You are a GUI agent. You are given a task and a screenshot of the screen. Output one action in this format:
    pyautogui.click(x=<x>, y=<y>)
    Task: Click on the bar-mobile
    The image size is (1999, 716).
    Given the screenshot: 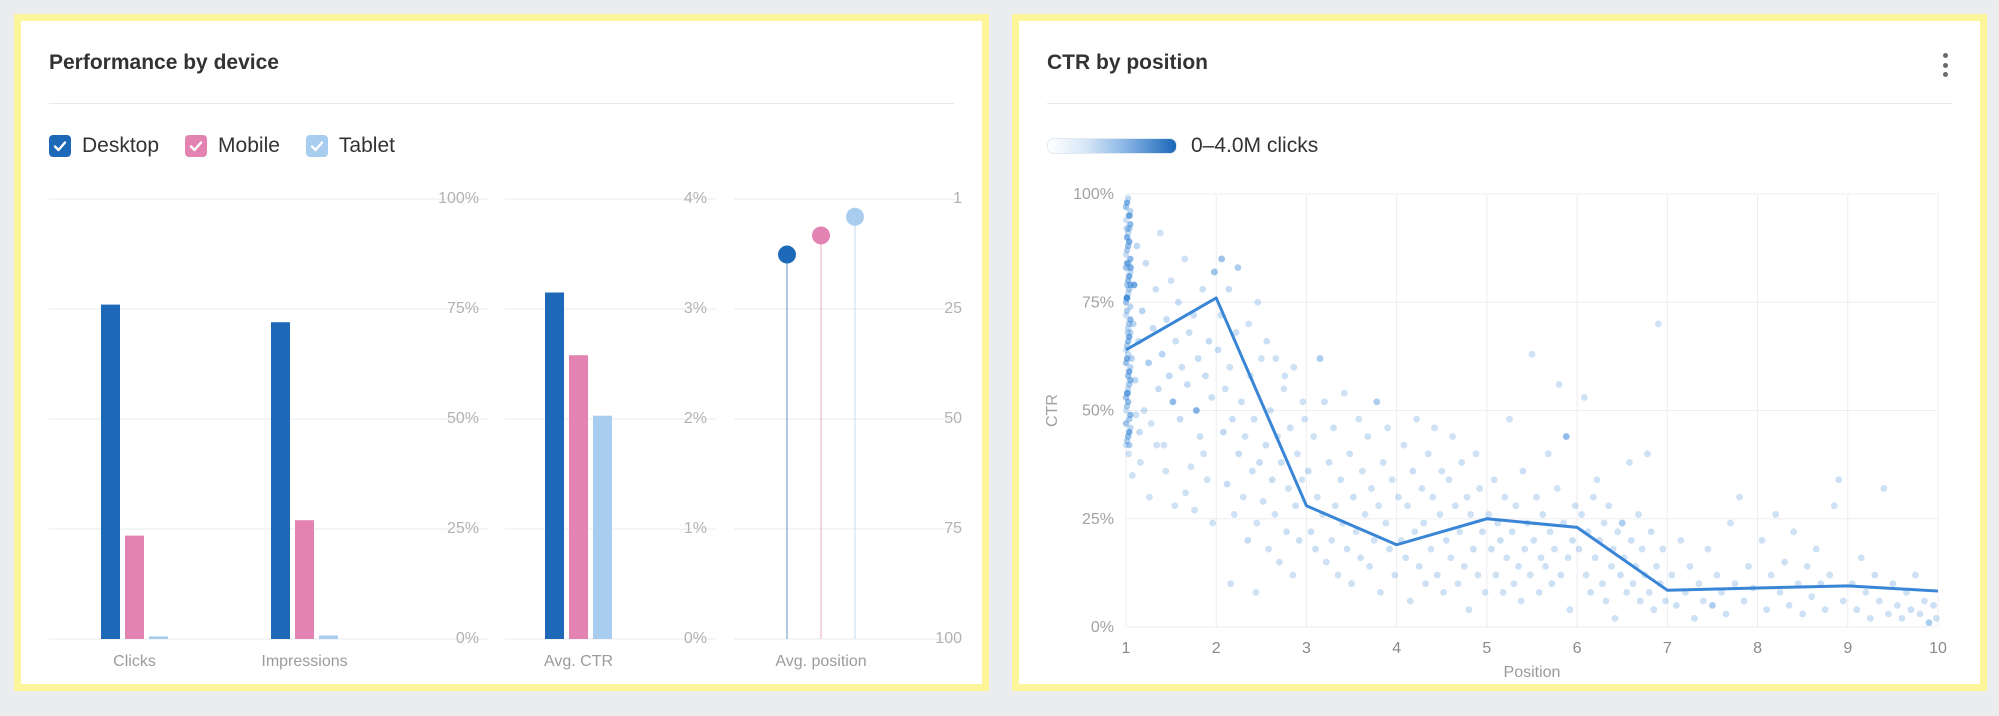 What is the action you would take?
    pyautogui.click(x=134, y=587)
    